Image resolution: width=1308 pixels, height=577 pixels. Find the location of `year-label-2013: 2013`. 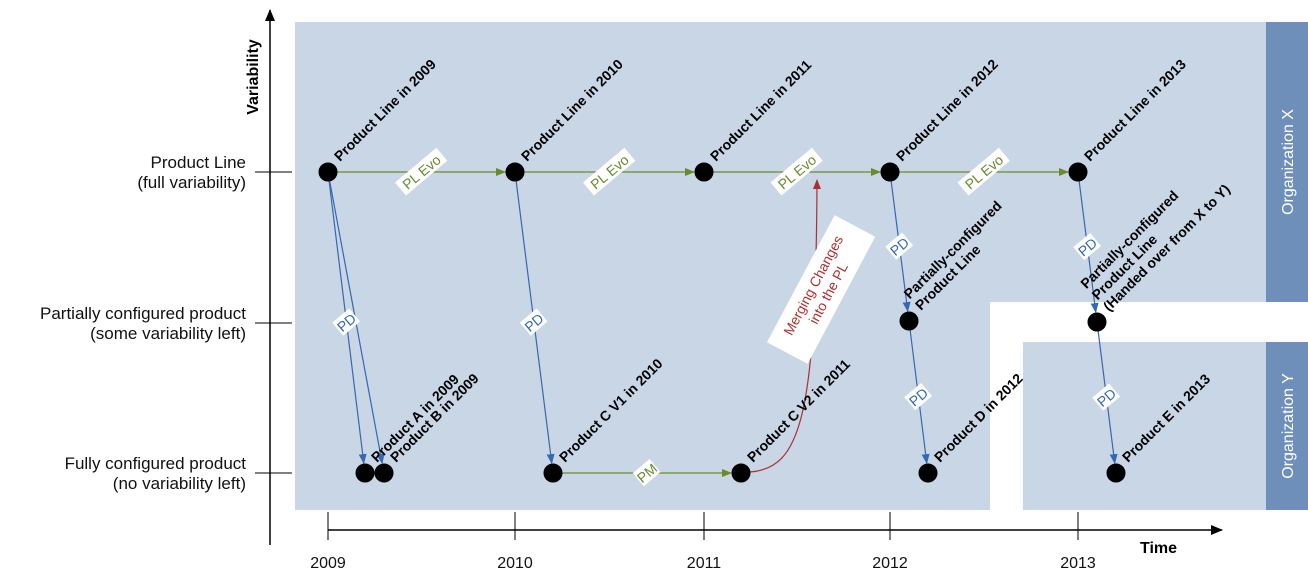

year-label-2013: 2013 is located at coordinates (1078, 563).